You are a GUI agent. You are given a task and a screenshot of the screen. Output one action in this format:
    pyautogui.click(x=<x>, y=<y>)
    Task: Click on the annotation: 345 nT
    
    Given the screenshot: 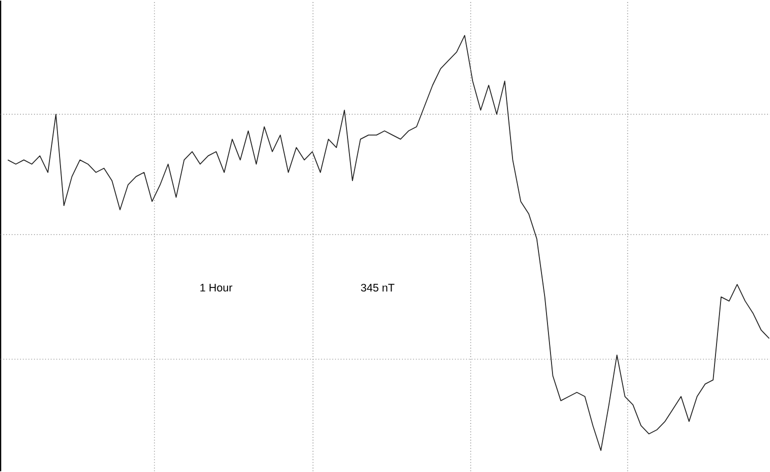 What is the action you would take?
    pyautogui.click(x=377, y=288)
    